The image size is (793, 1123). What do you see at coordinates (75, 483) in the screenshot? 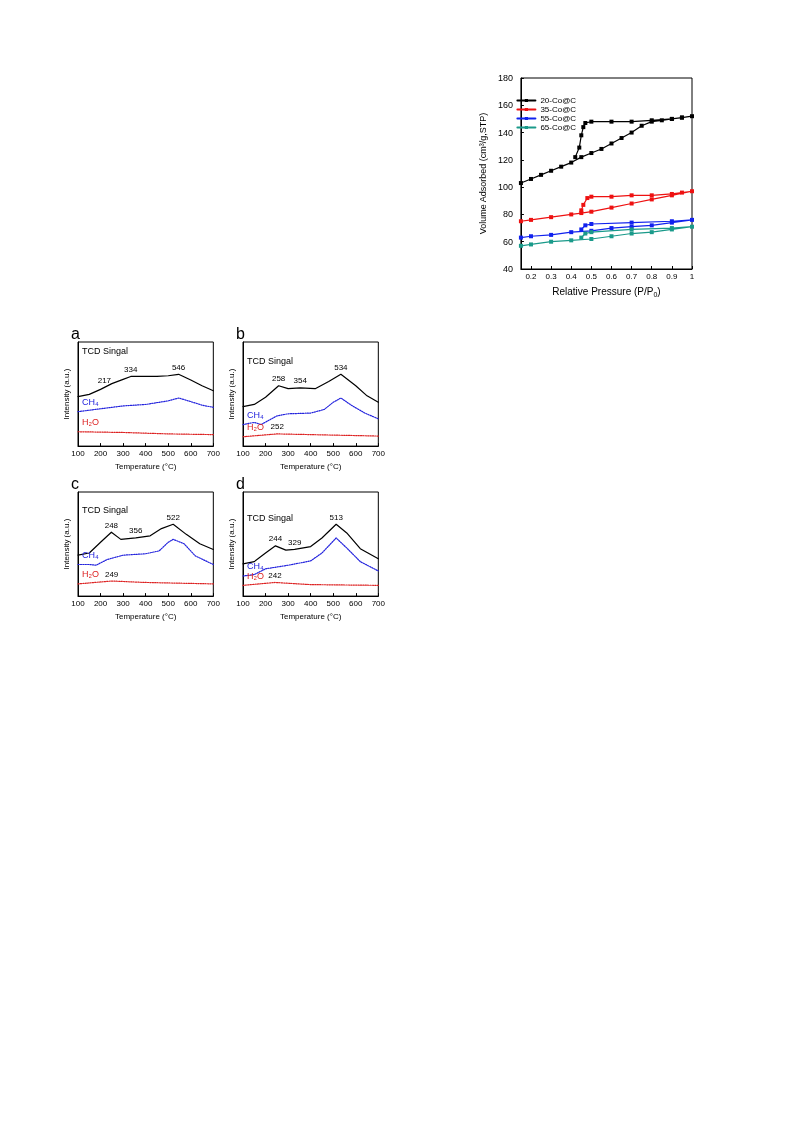
I see `chart-title: c` at bounding box center [75, 483].